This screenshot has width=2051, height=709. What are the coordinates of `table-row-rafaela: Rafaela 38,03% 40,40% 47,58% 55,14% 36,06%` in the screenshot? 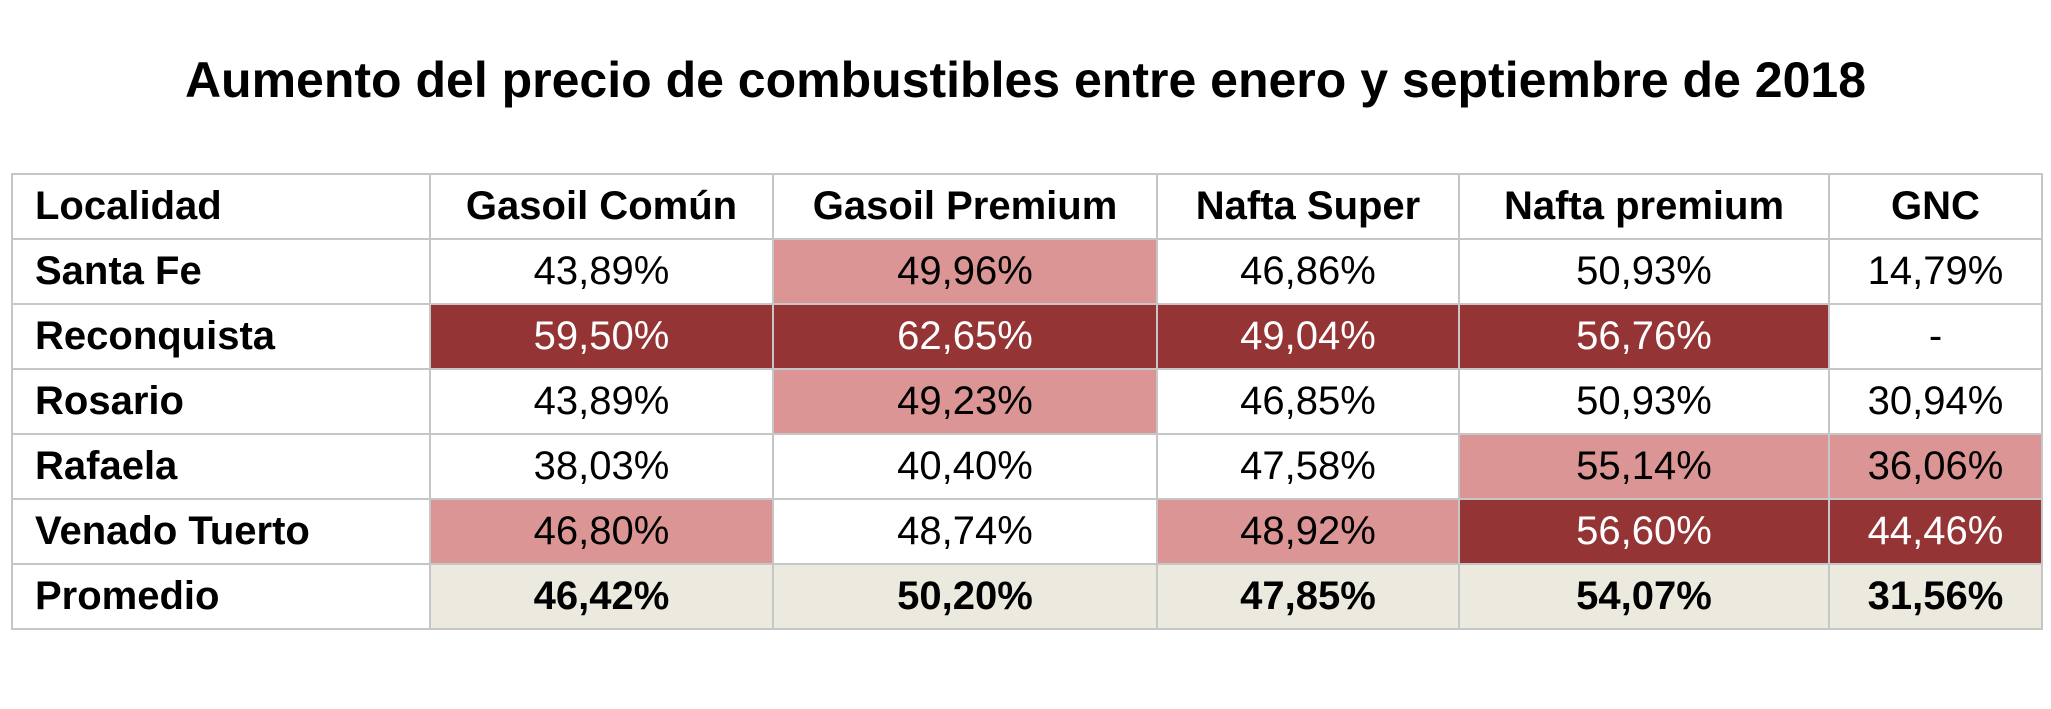 It's located at (1027, 466).